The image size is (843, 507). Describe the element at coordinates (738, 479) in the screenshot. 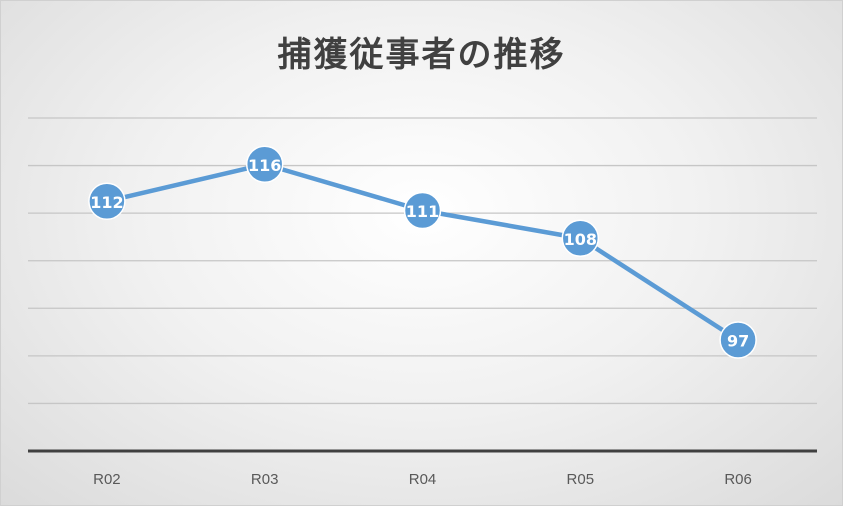

I see `x-tick-label: R06` at that location.